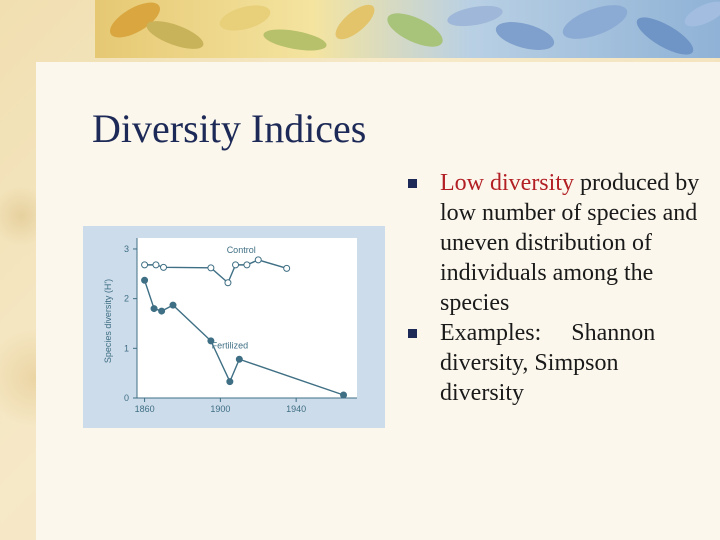 The height and width of the screenshot is (540, 720). Describe the element at coordinates (108, 321) in the screenshot. I see `y-axis-label: Species diversity (H')` at that location.